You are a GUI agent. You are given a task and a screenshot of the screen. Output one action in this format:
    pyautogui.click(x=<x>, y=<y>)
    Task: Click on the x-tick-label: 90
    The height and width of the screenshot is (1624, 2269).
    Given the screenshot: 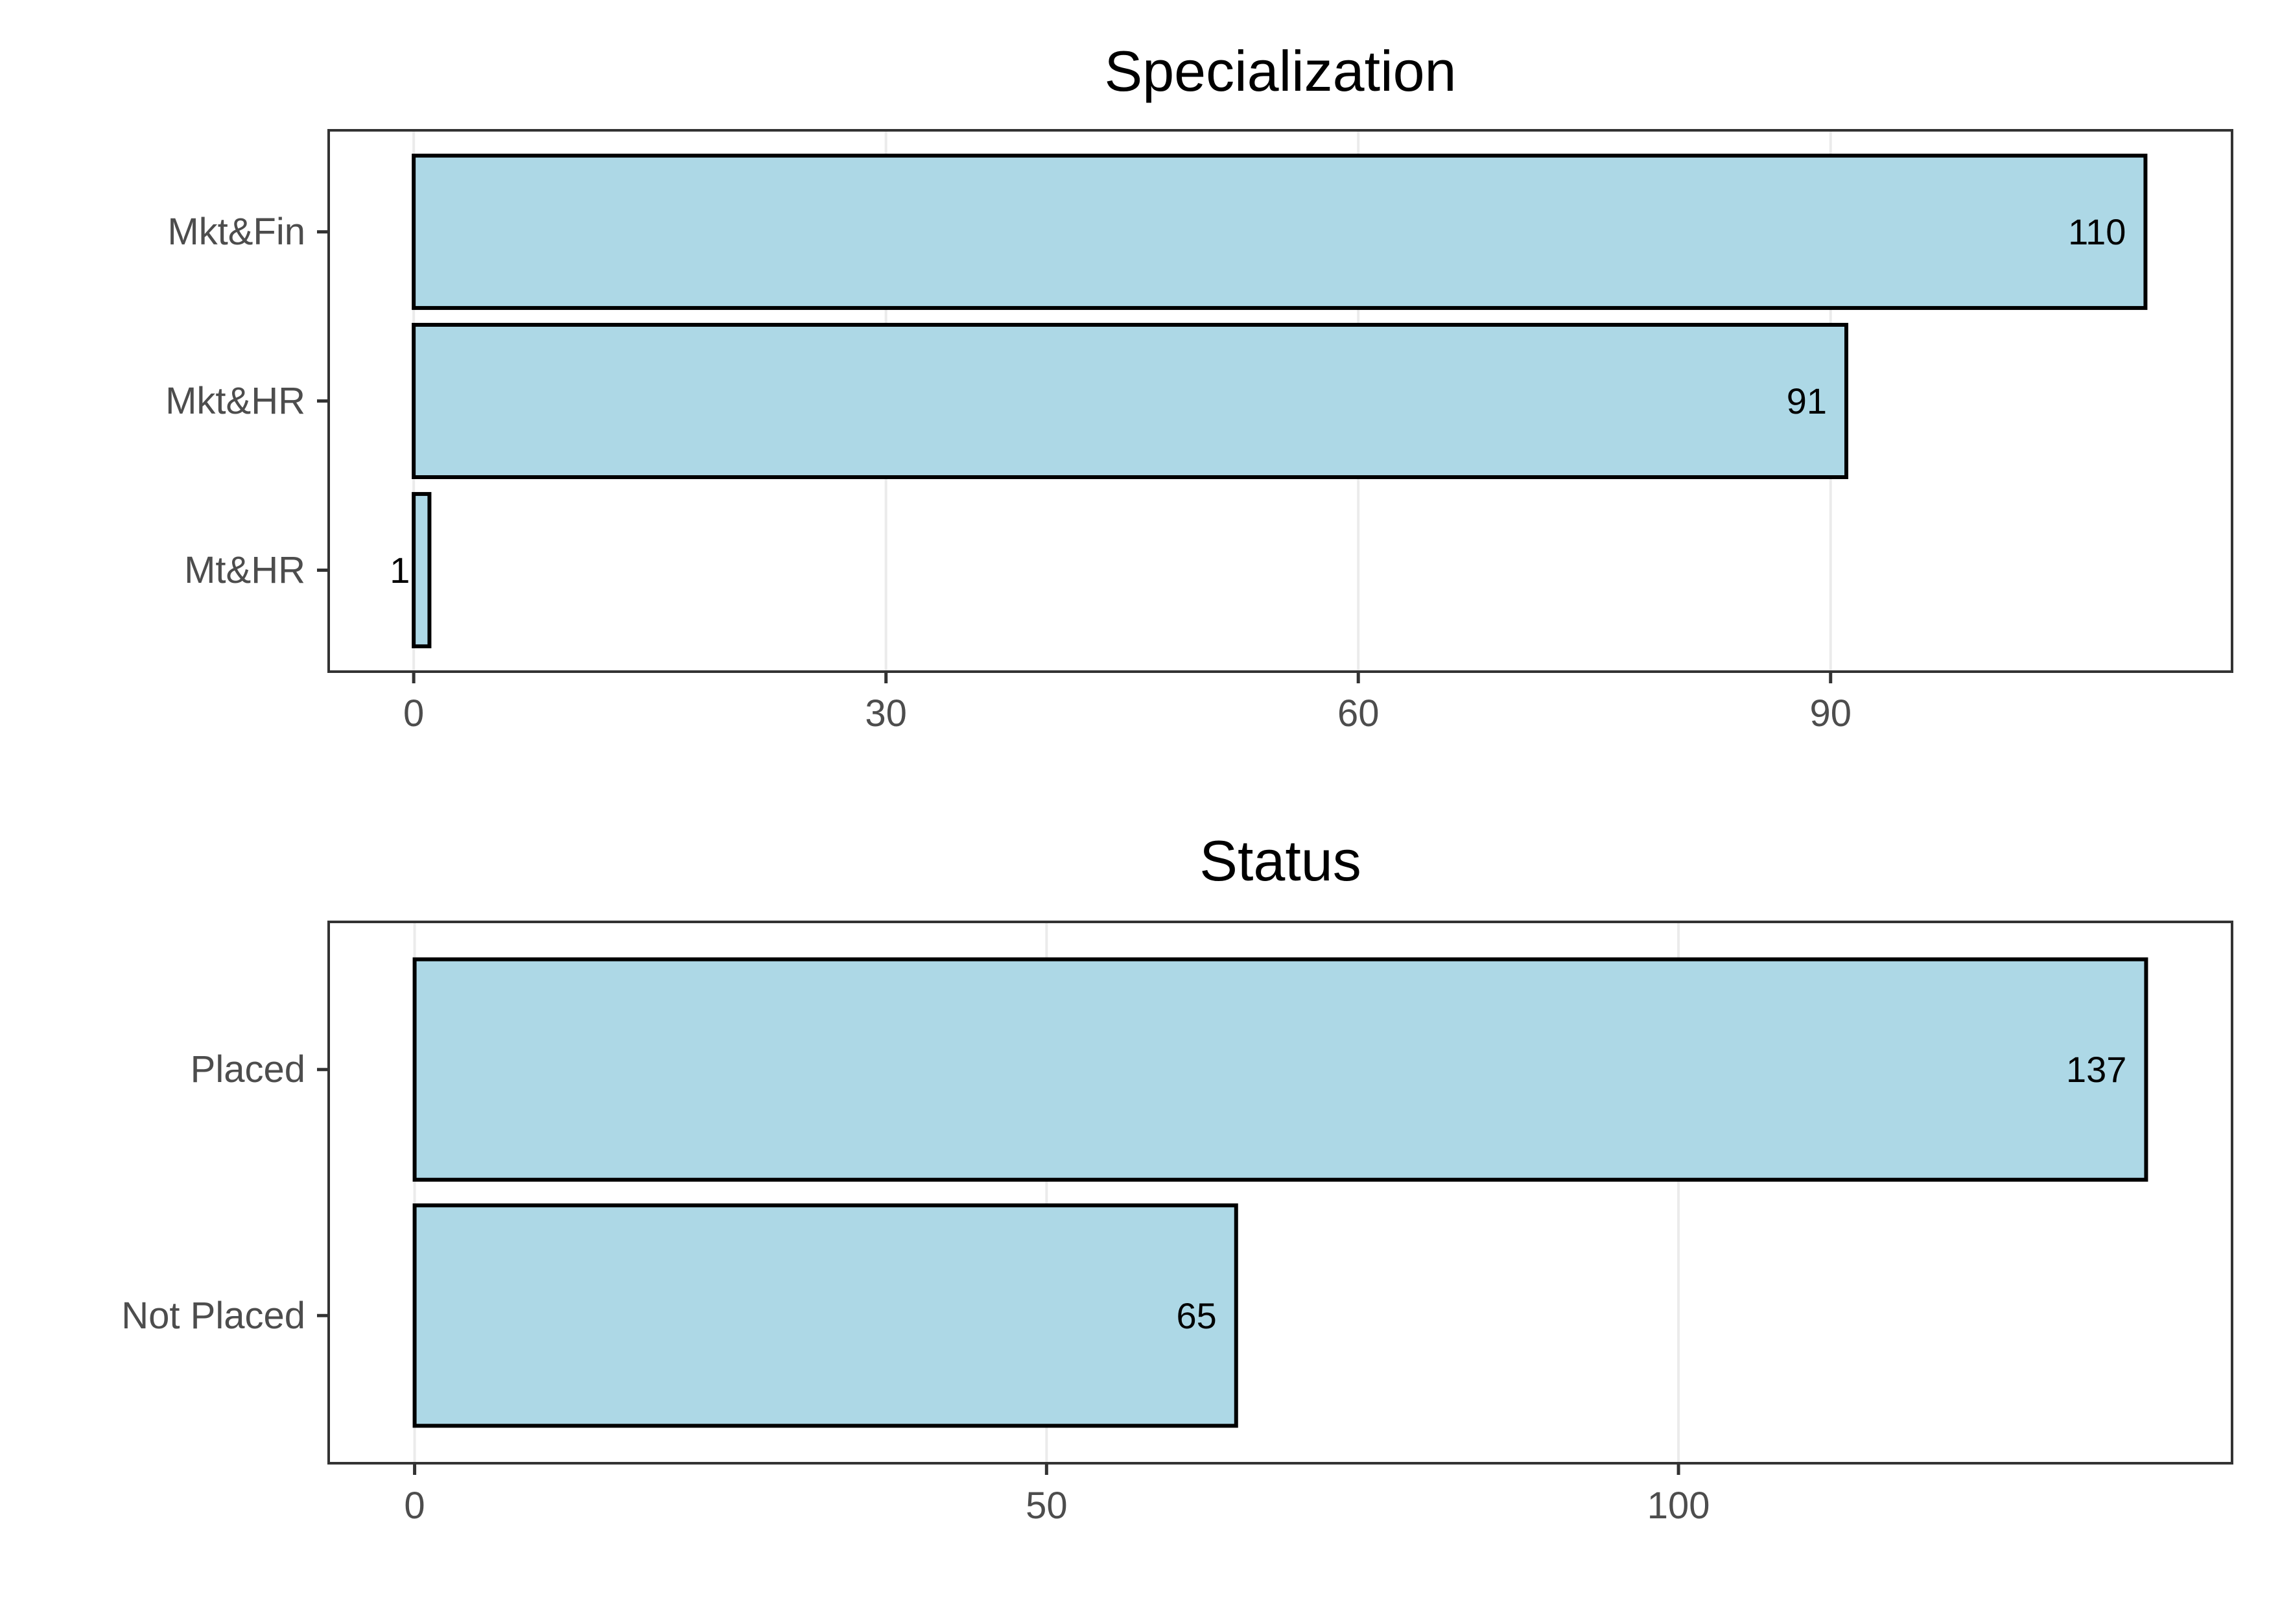 What is the action you would take?
    pyautogui.click(x=1830, y=714)
    